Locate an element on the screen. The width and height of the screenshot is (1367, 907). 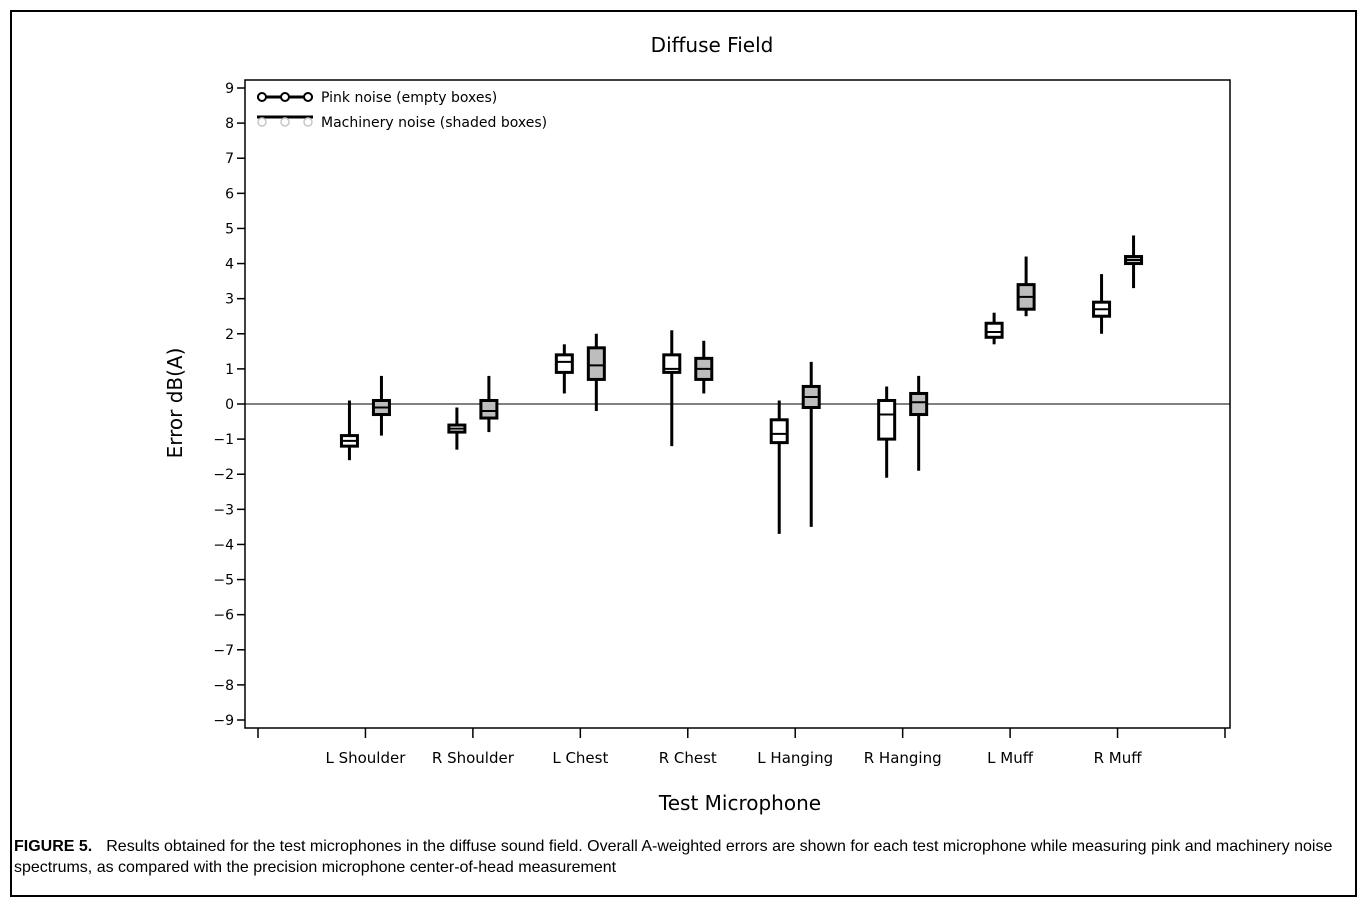
y-tick-label: −9 is located at coordinates (223, 721).